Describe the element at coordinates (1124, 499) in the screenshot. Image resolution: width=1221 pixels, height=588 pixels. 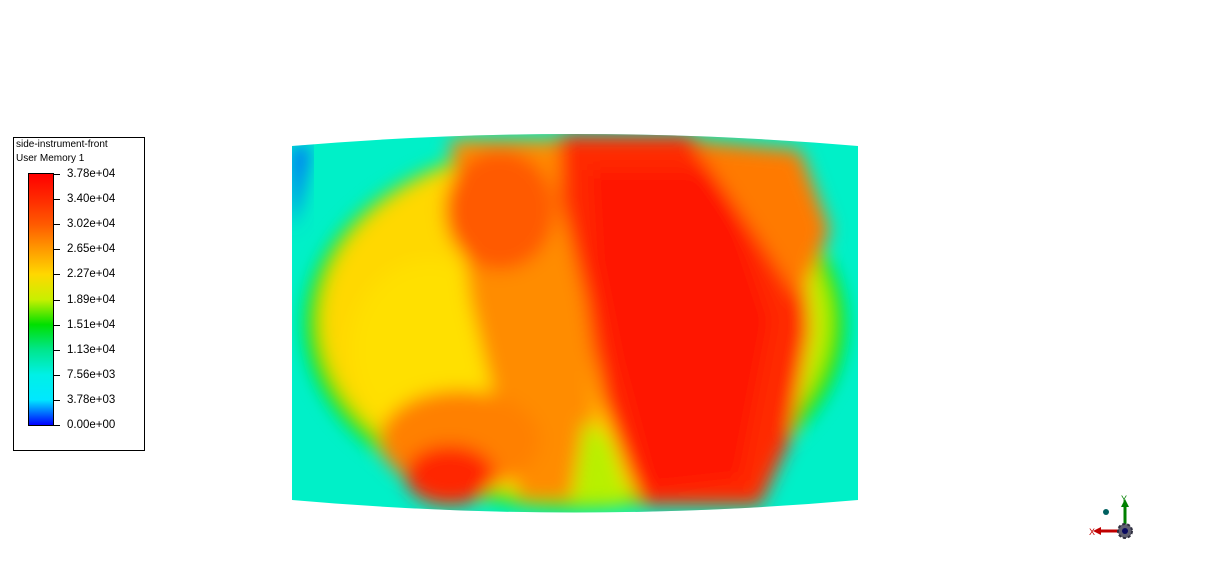
I see `y-axis-label: Y` at that location.